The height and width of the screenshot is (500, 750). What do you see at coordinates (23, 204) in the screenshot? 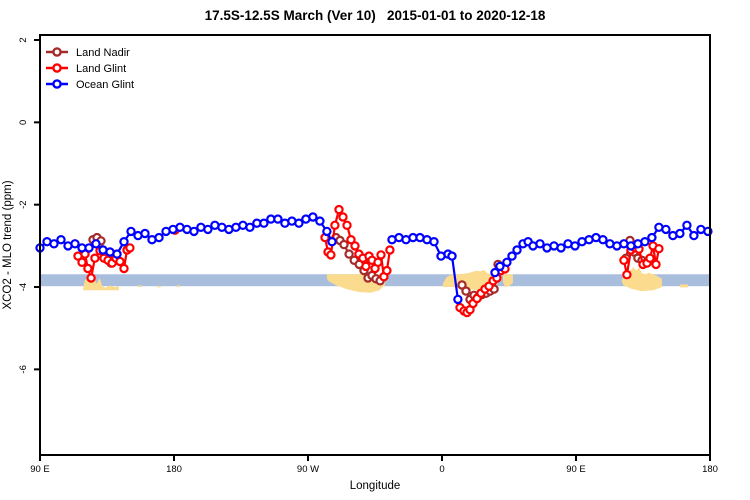
I see `y-tick-label: -2` at bounding box center [23, 204].